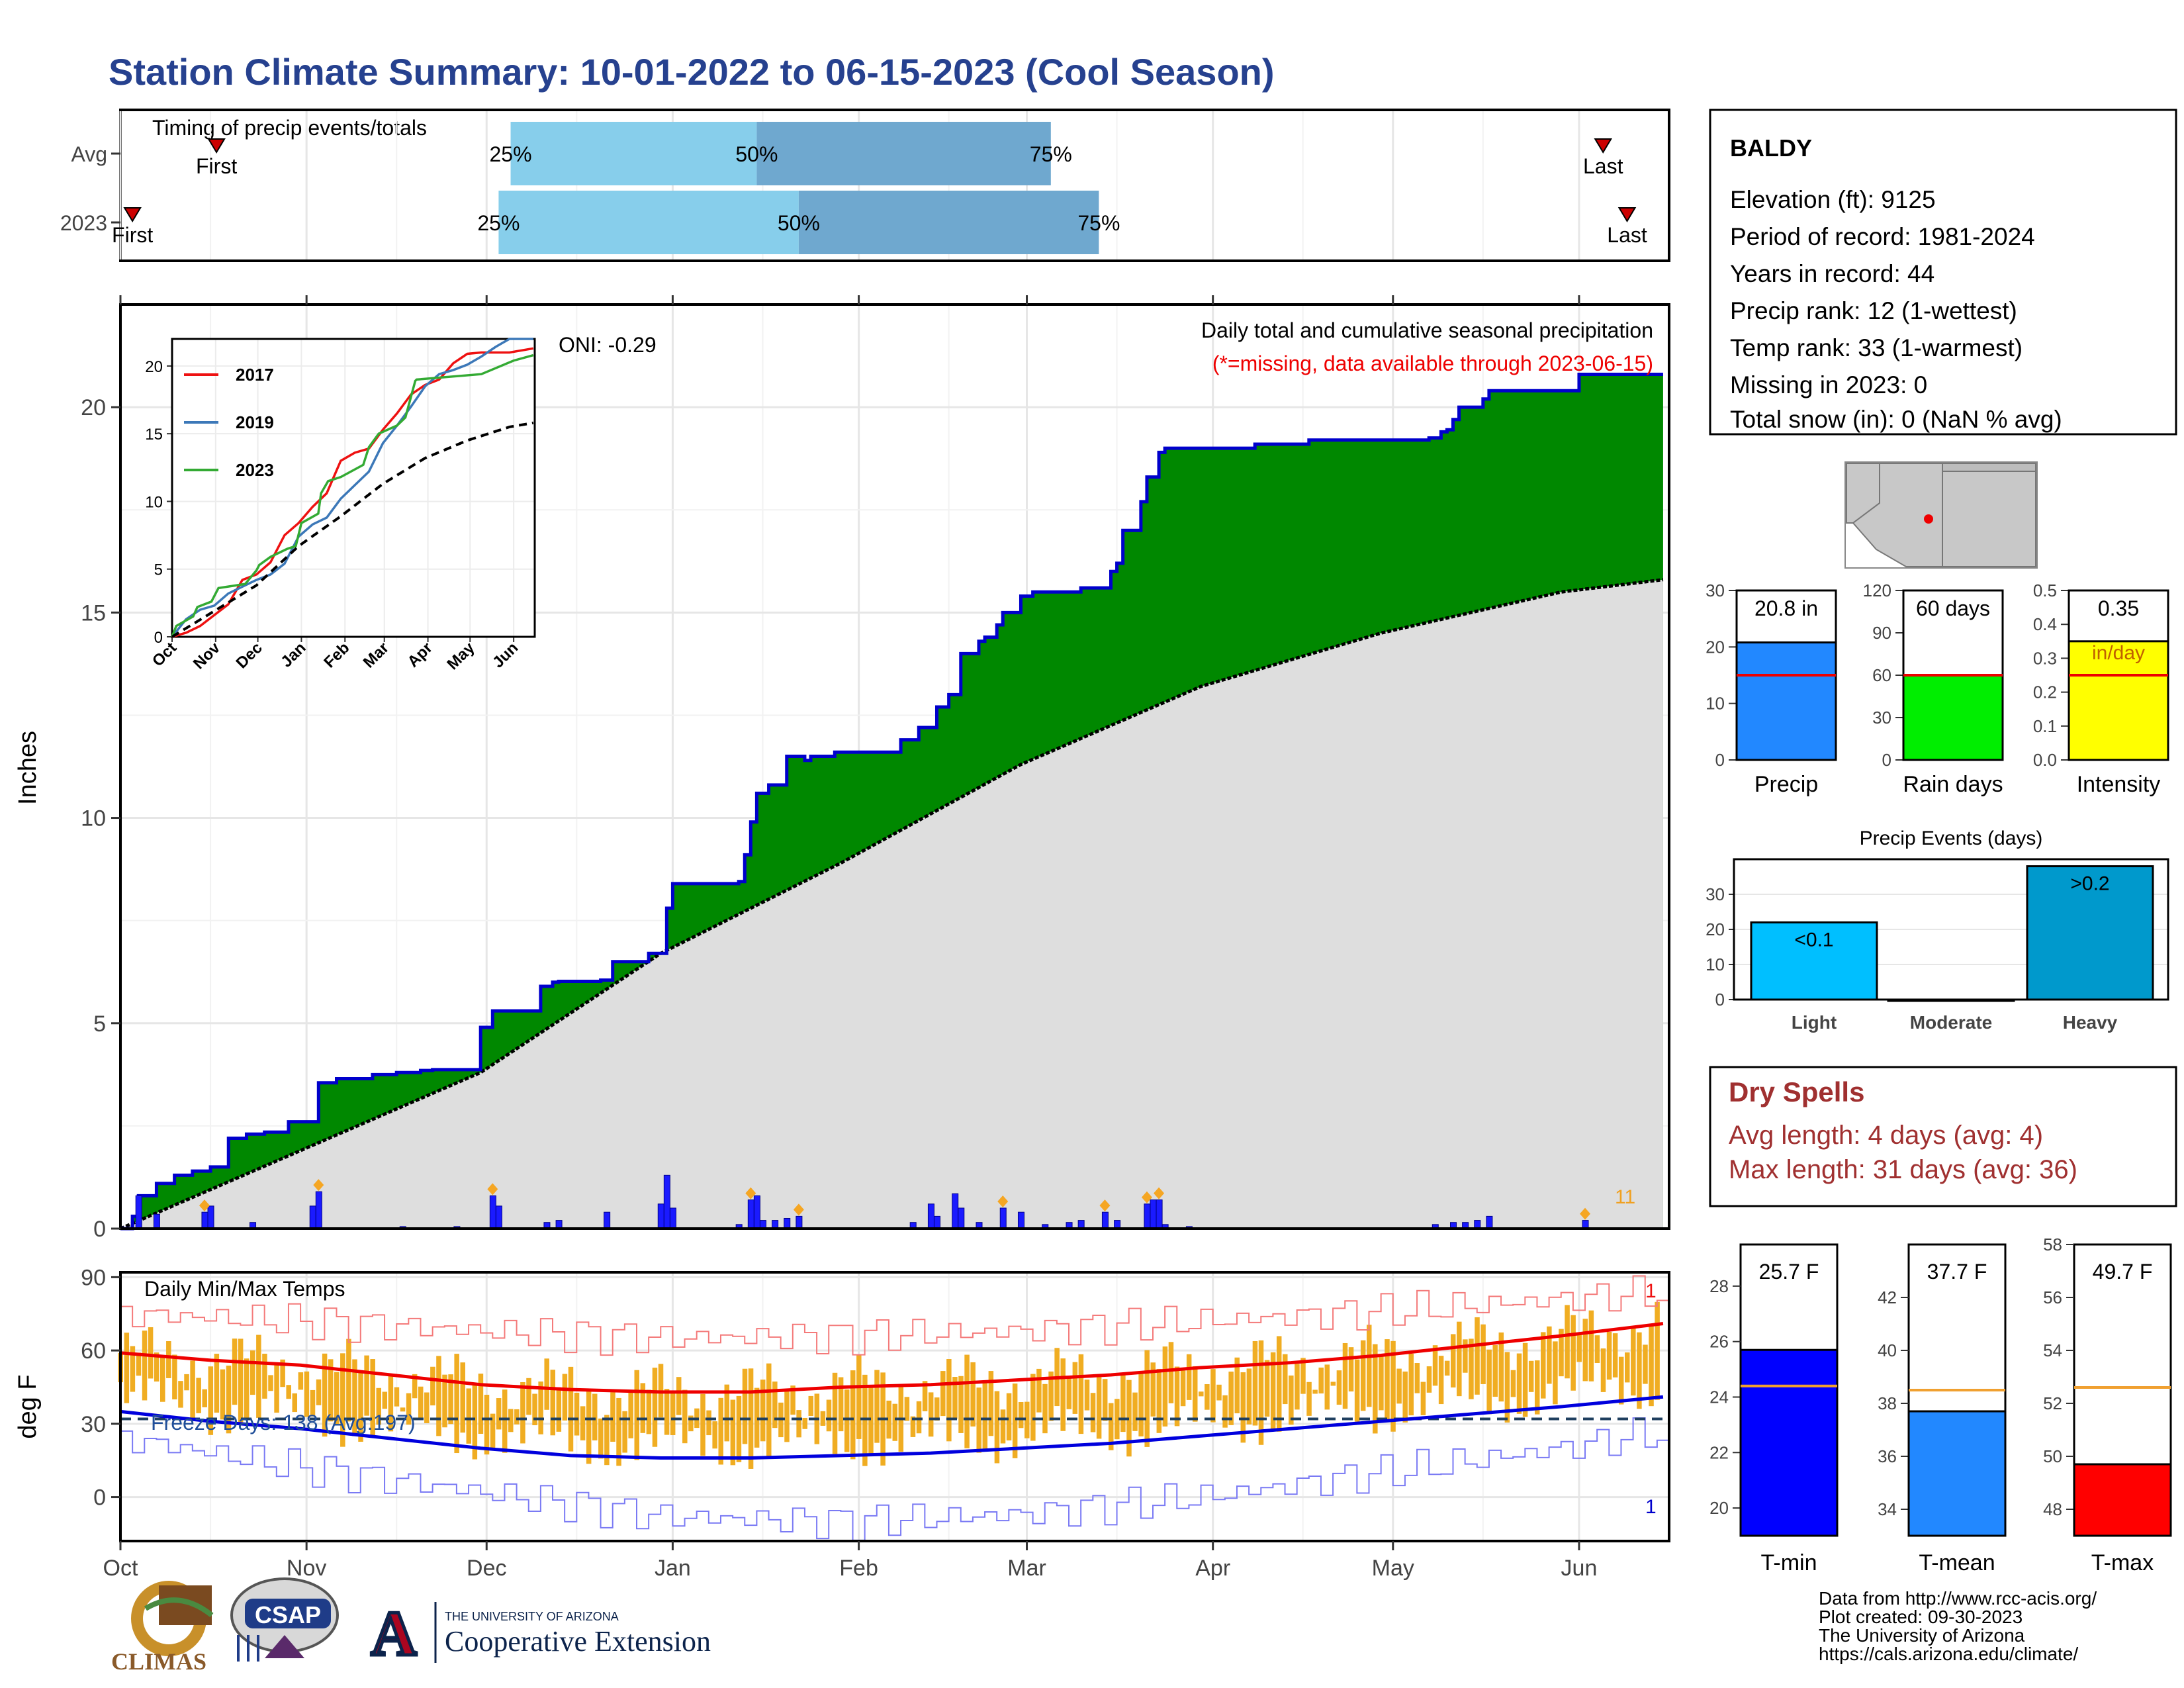 The image size is (2184, 1688). I want to click on dry-spells-avg: Avg length: 4 days (avg: 4), so click(1886, 1135).